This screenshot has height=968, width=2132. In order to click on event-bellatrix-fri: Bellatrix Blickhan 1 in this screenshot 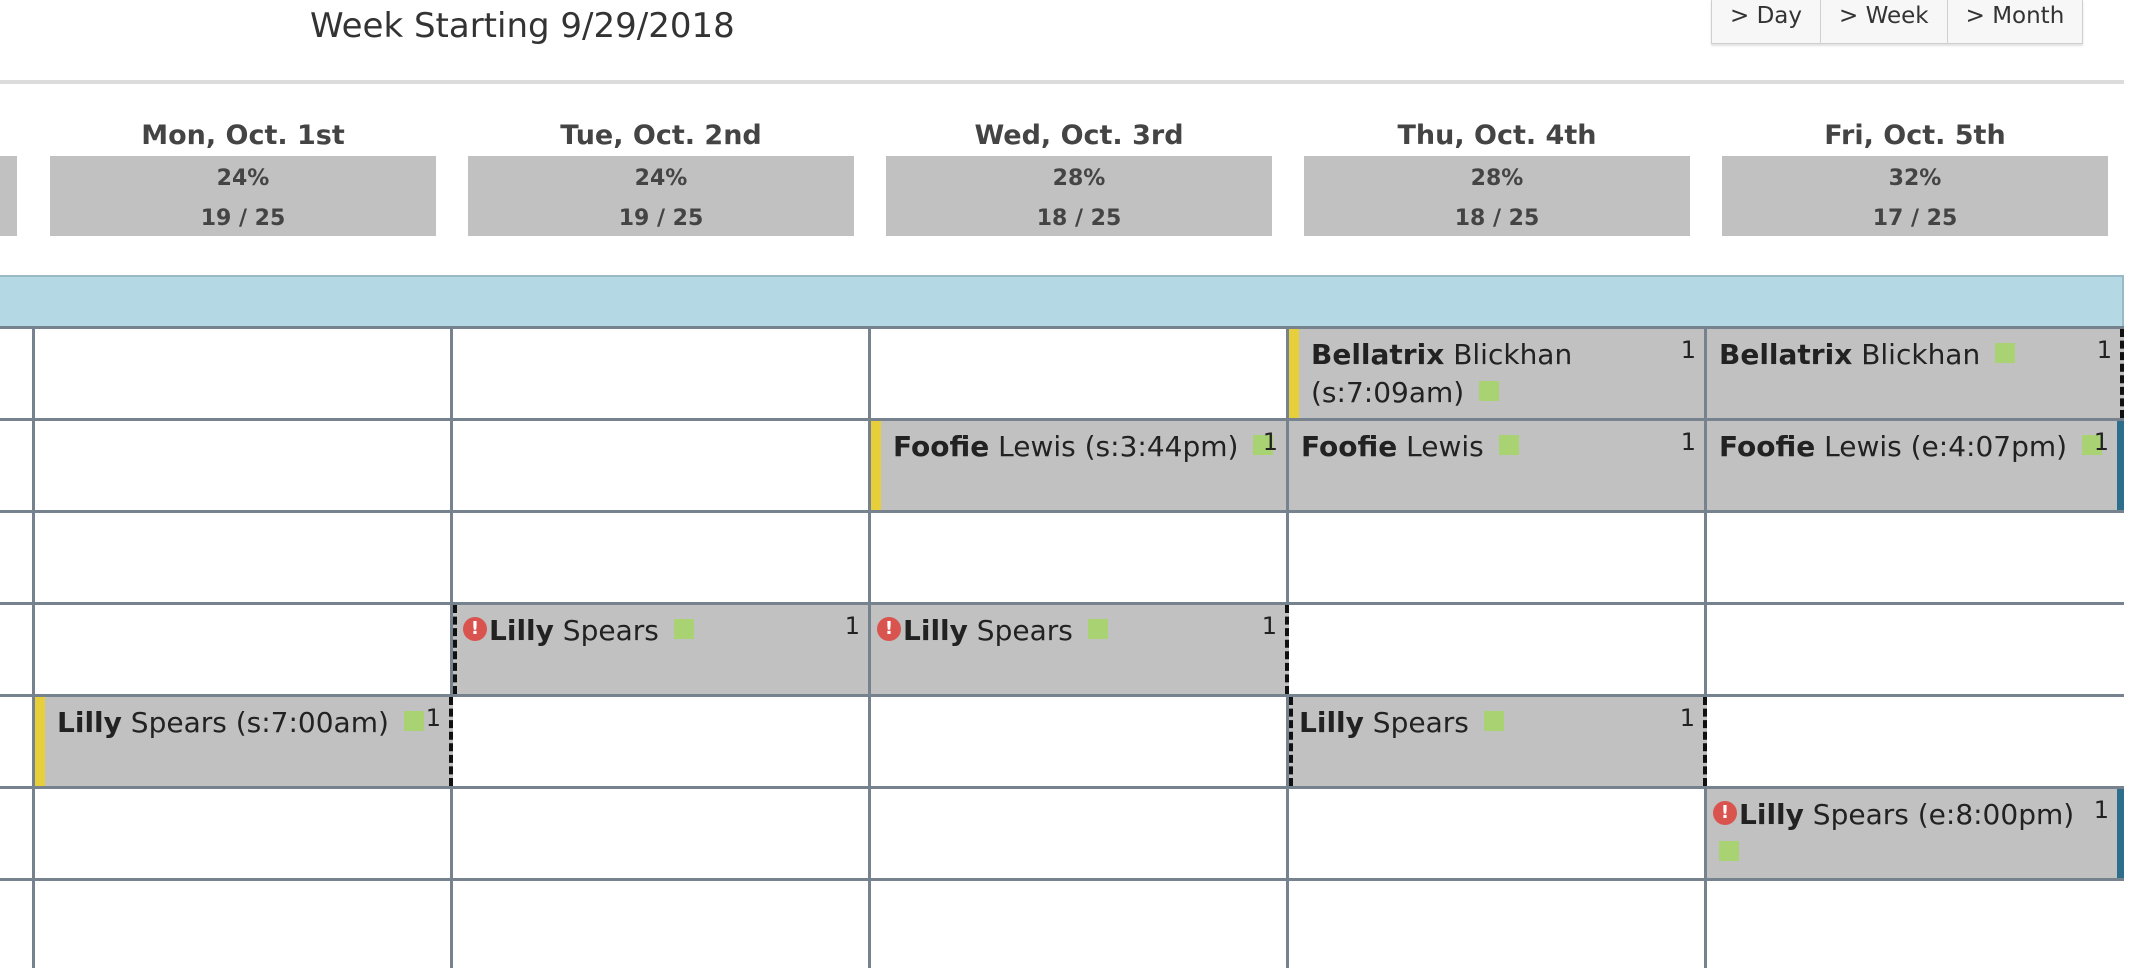, I will do `click(1915, 373)`.